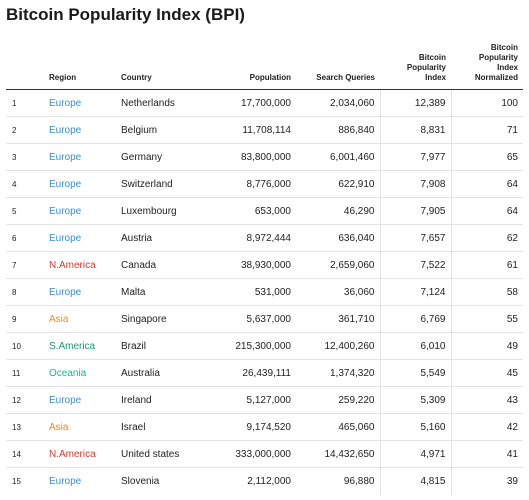  I want to click on popularity-index-header: Bitcoin Popularity Index, so click(415, 66).